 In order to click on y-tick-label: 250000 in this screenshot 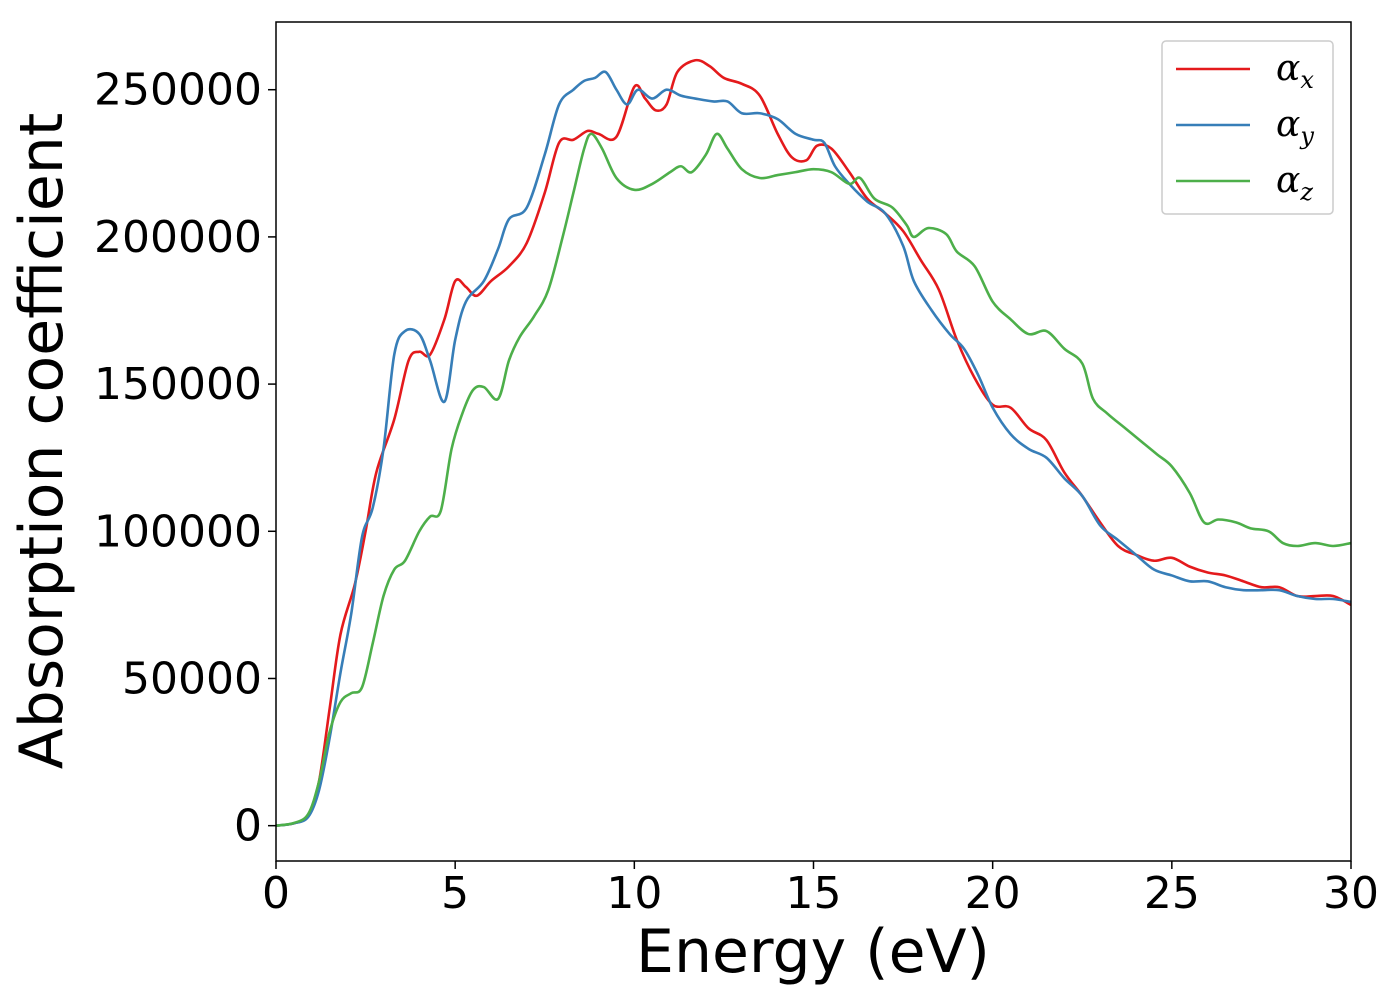, I will do `click(178, 90)`.